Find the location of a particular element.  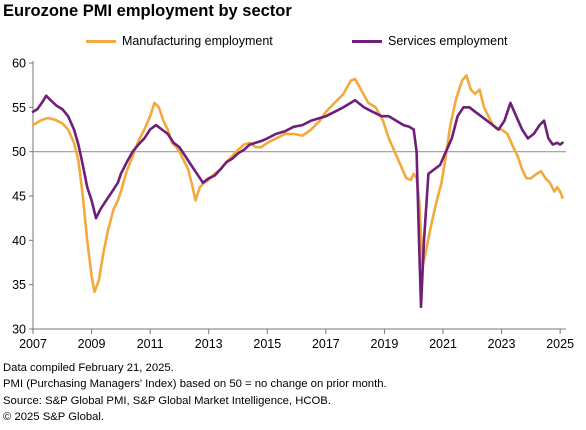

y-tick-label: 35 is located at coordinates (19, 285).